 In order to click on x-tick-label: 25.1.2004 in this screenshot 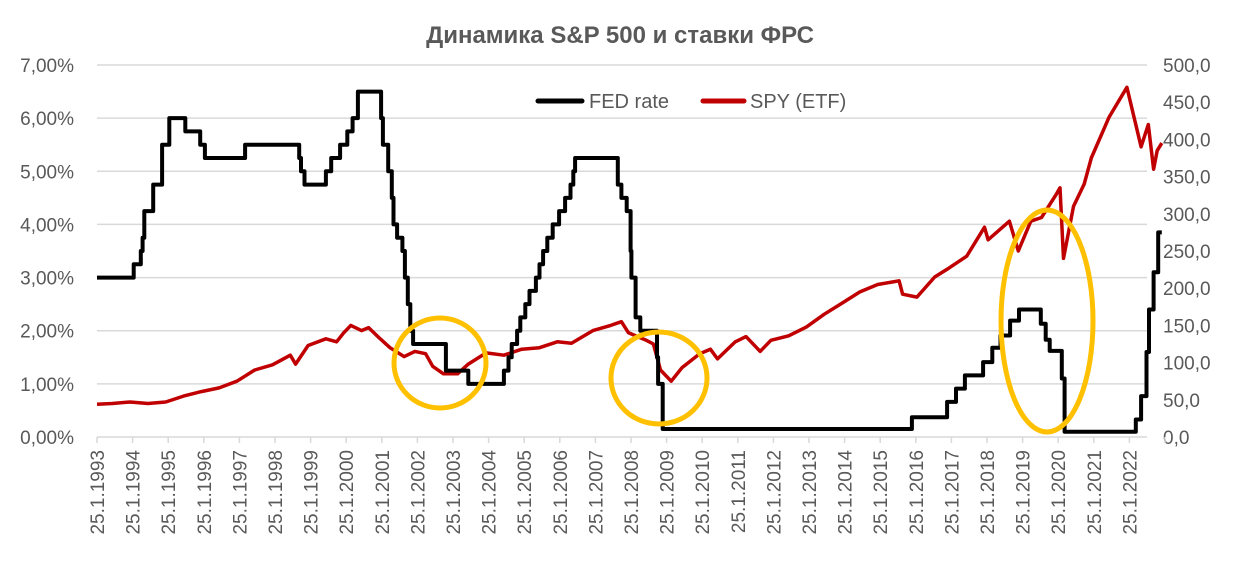, I will do `click(490, 492)`.